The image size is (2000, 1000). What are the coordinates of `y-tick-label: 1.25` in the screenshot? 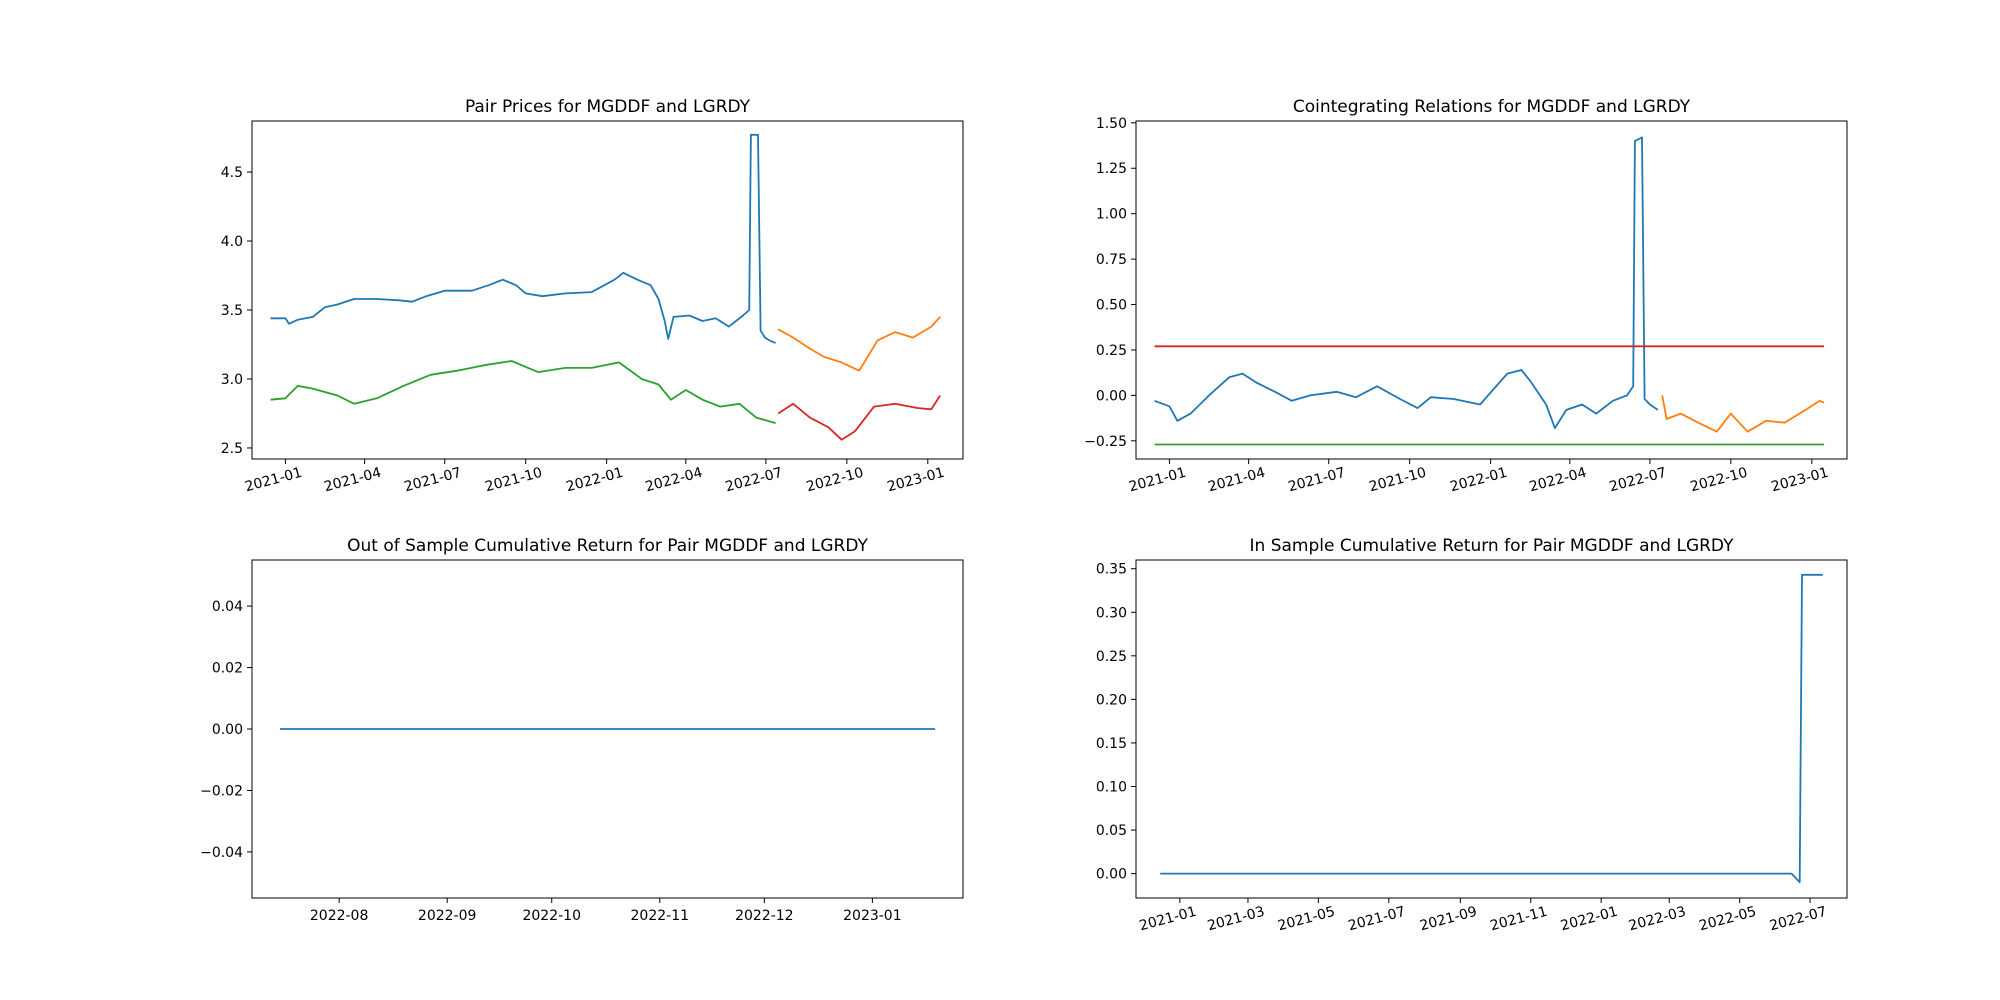 It's located at (1111, 169).